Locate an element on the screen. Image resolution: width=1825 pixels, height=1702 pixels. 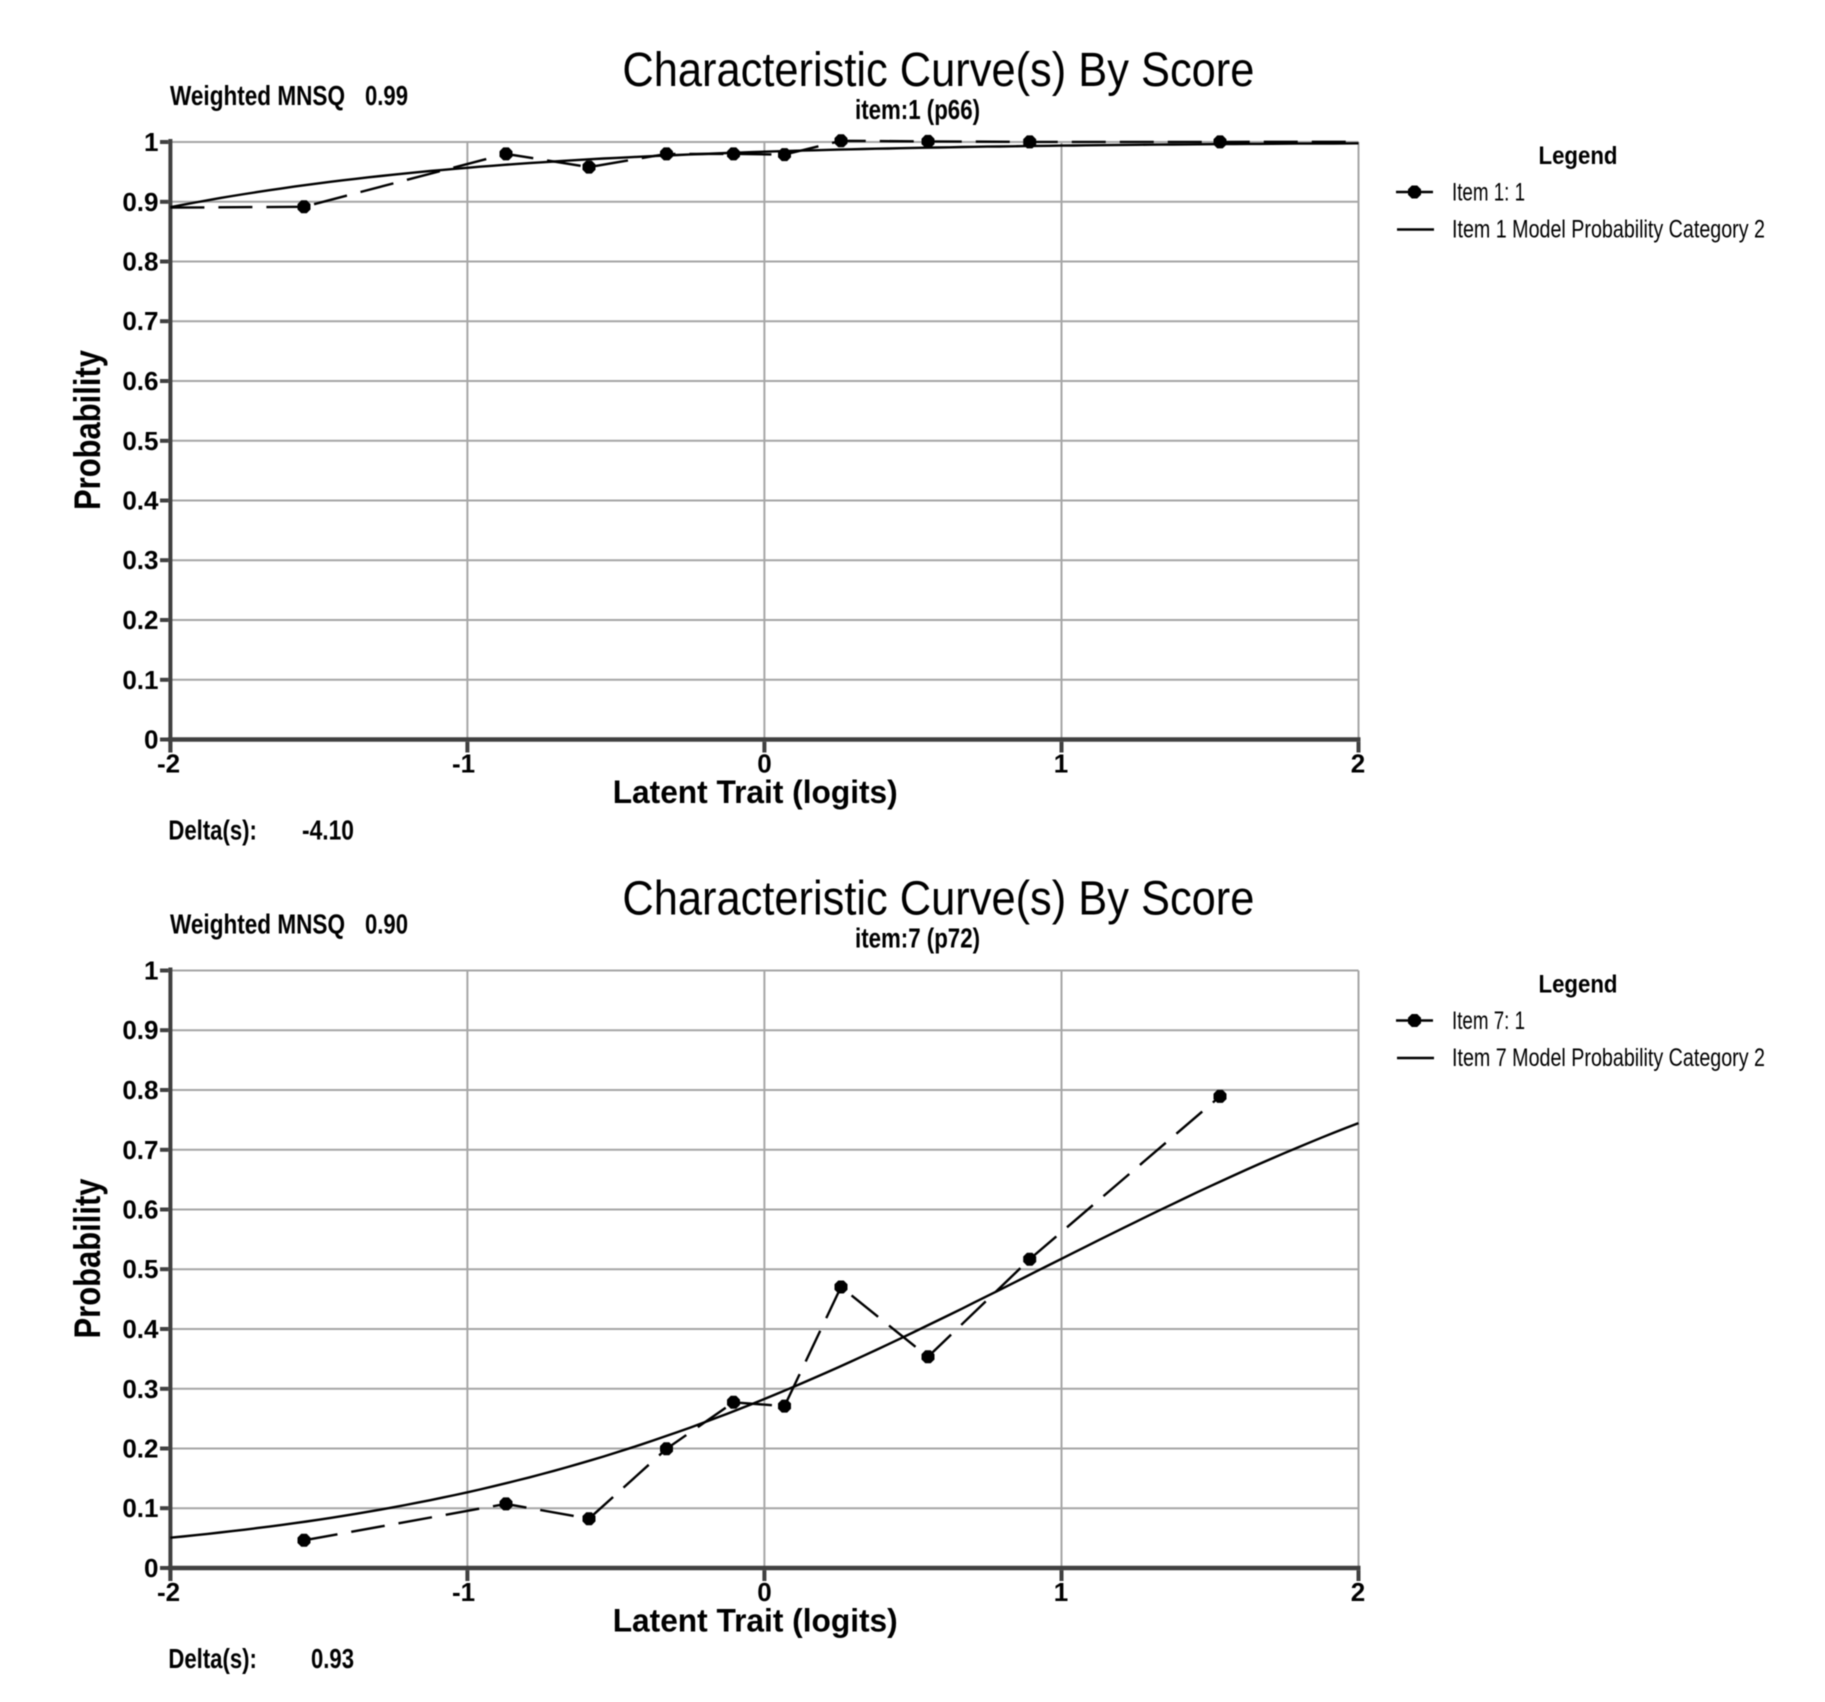
svg-text: -4.10 is located at coordinates (328, 830).